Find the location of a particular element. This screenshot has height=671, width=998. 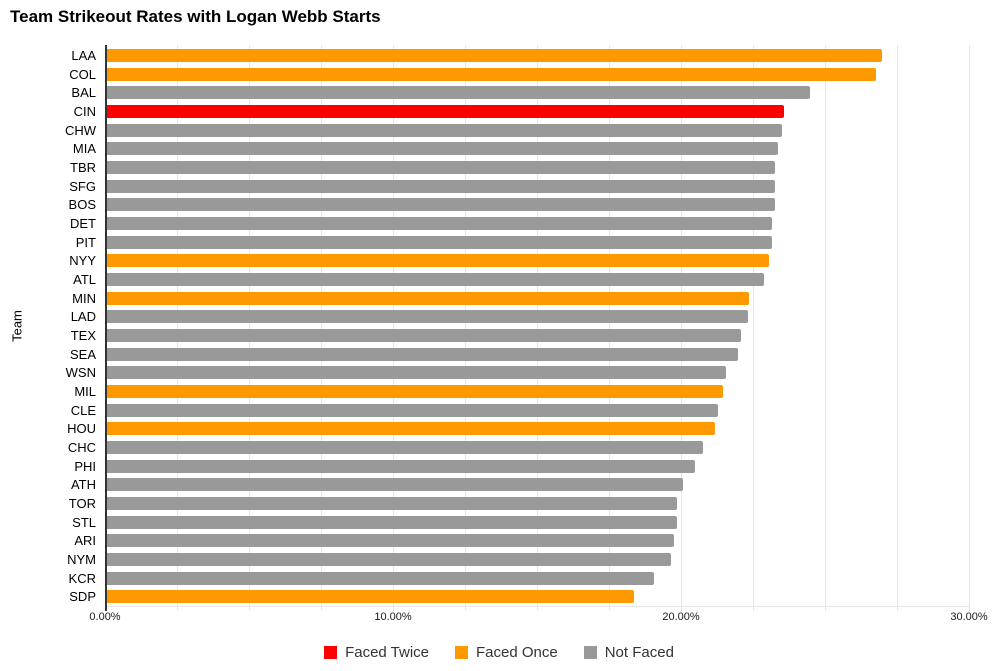

x-tick-label: 10.00% is located at coordinates (393, 617).